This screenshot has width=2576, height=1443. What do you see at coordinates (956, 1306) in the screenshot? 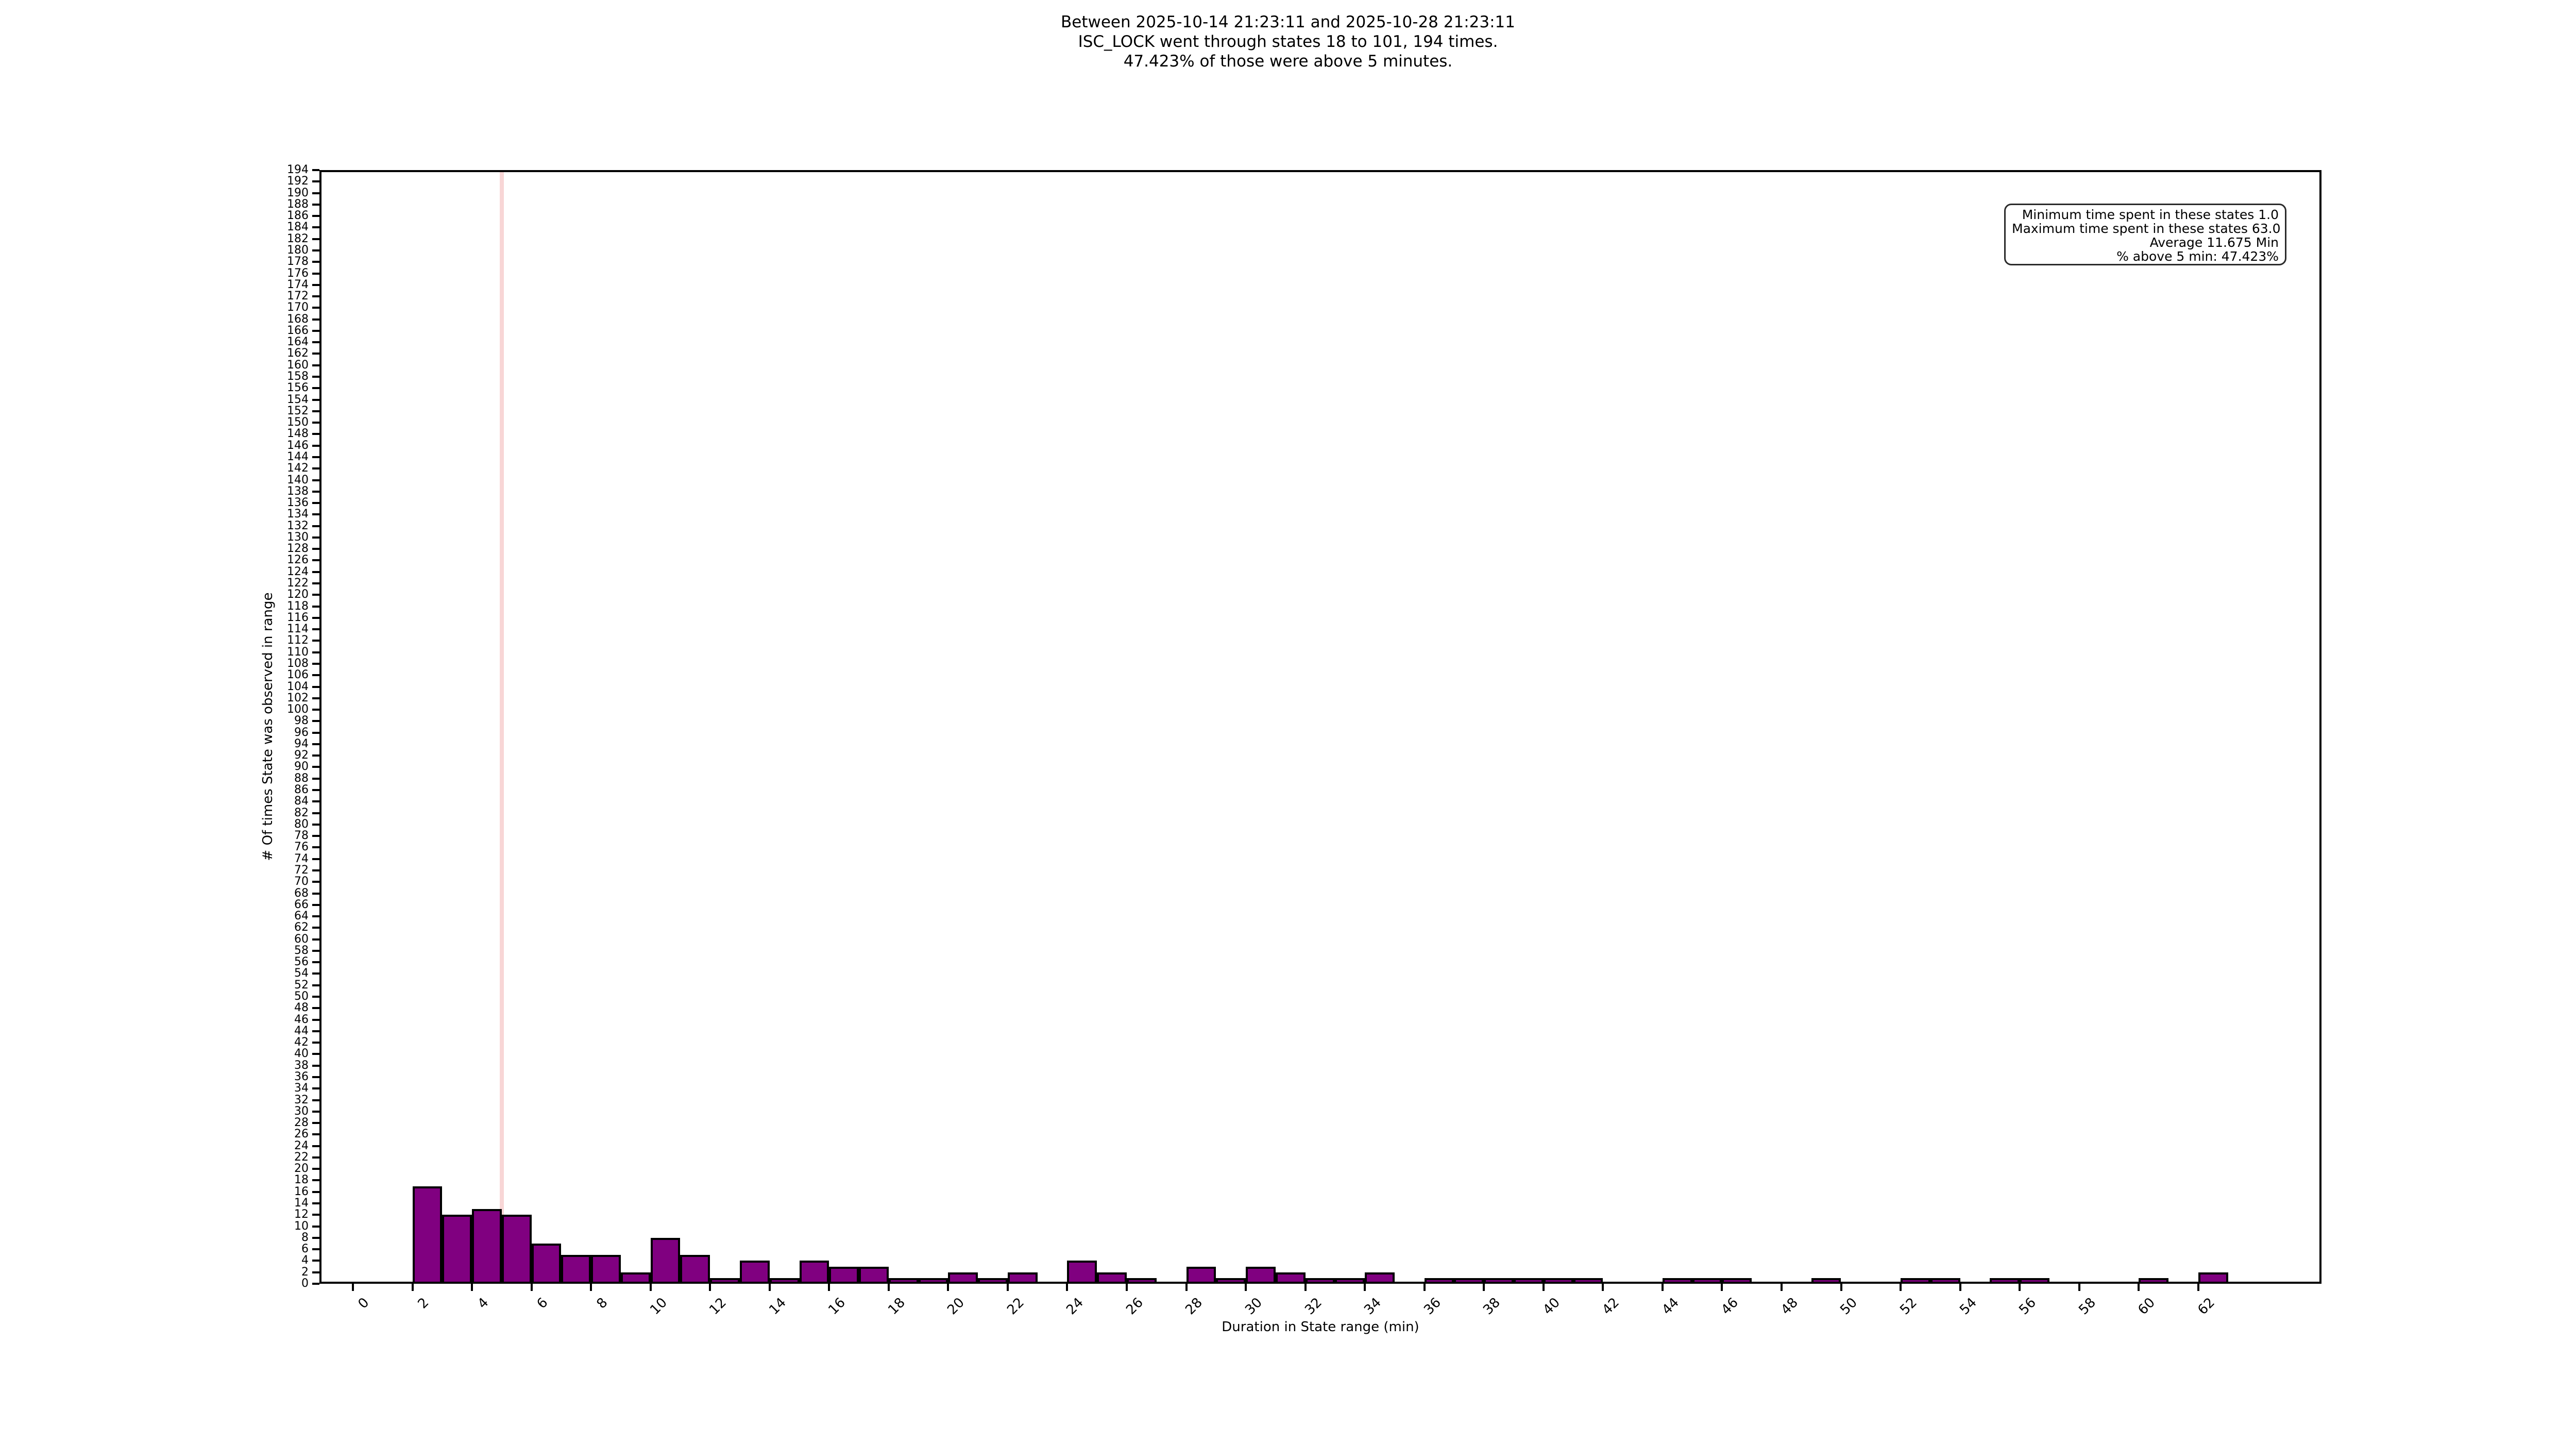
I see `x-tick-label: 20` at bounding box center [956, 1306].